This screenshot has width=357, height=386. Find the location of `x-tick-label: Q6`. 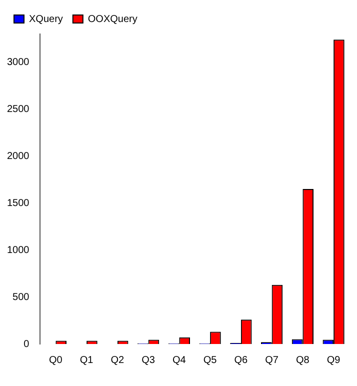

x-tick-label: Q6 is located at coordinates (241, 360).